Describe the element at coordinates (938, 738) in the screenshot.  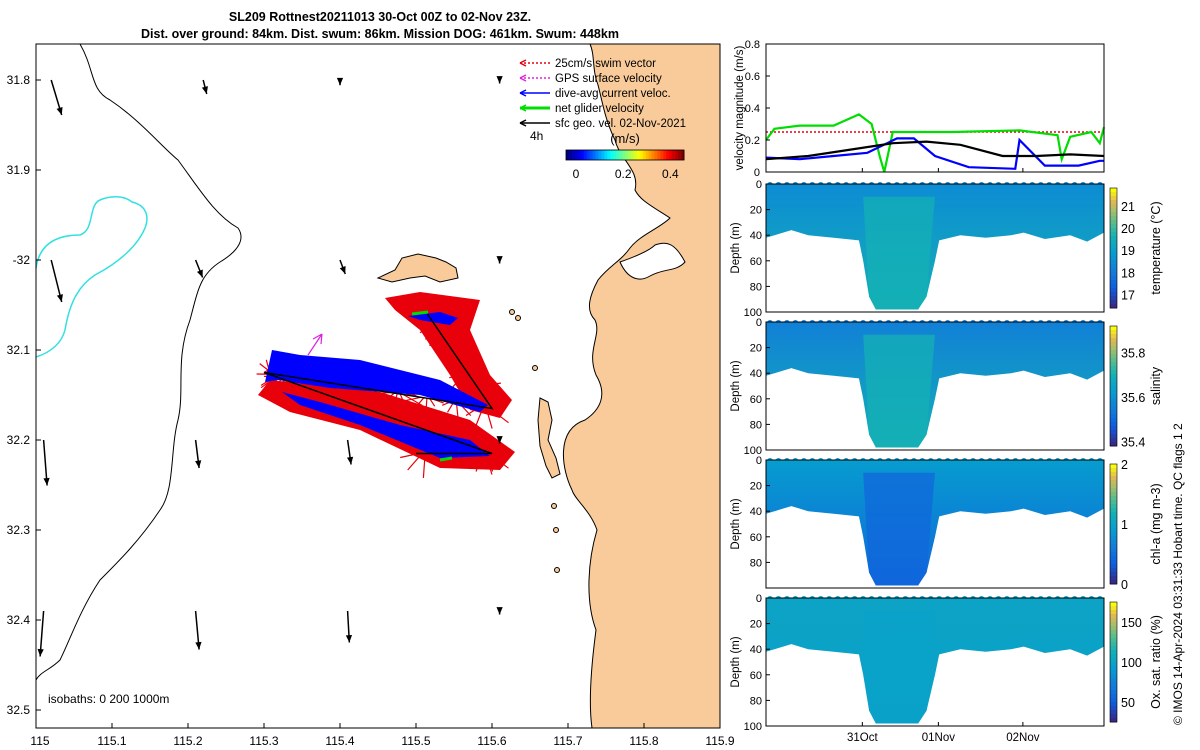
I see `time-x-tick-label: 01Nov` at that location.